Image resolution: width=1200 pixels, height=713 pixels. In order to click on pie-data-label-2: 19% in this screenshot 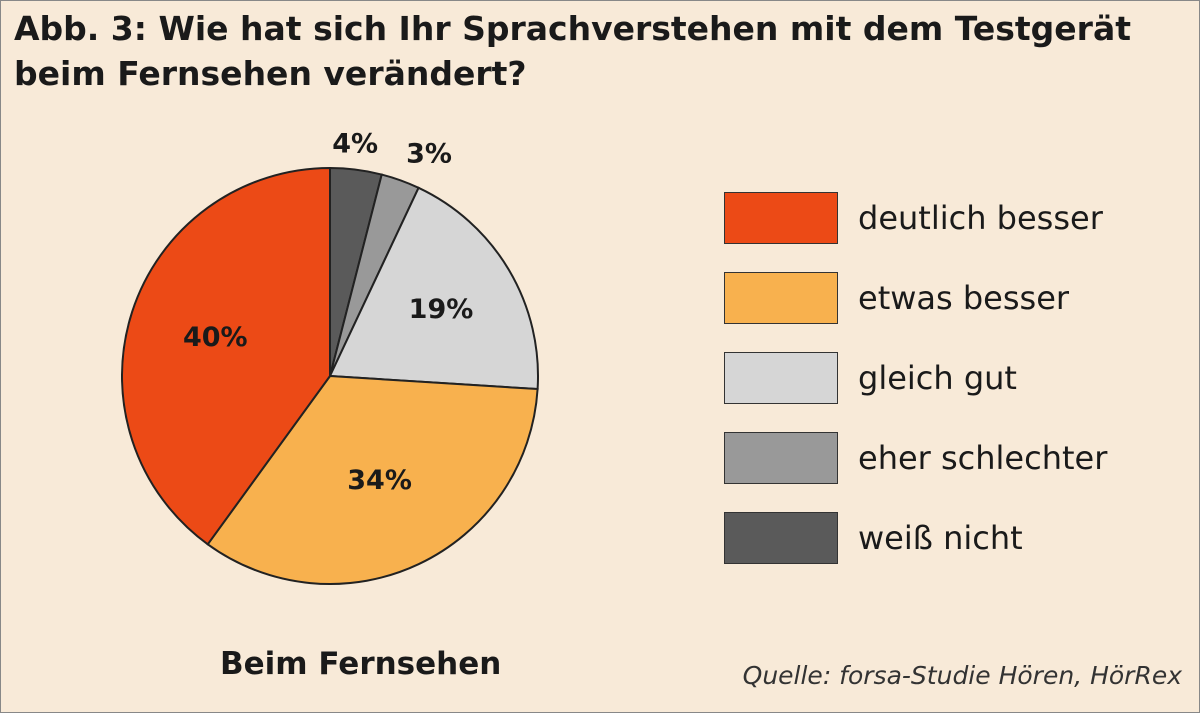, I will do `click(441, 309)`.